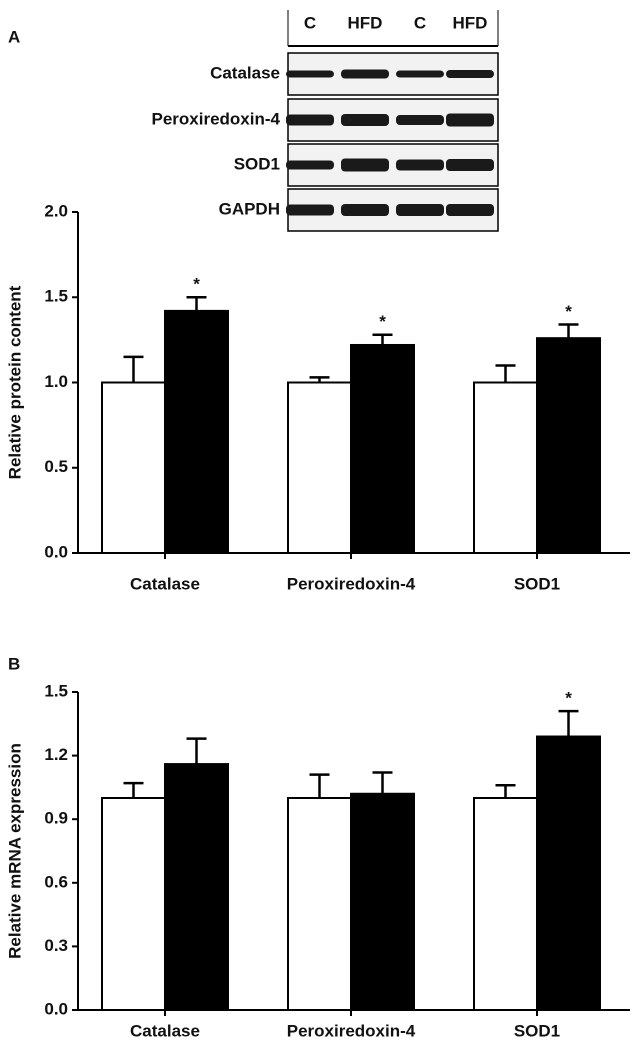 The height and width of the screenshot is (1055, 641). Describe the element at coordinates (14, 382) in the screenshot. I see `y-axis-title: Relative protein content` at that location.